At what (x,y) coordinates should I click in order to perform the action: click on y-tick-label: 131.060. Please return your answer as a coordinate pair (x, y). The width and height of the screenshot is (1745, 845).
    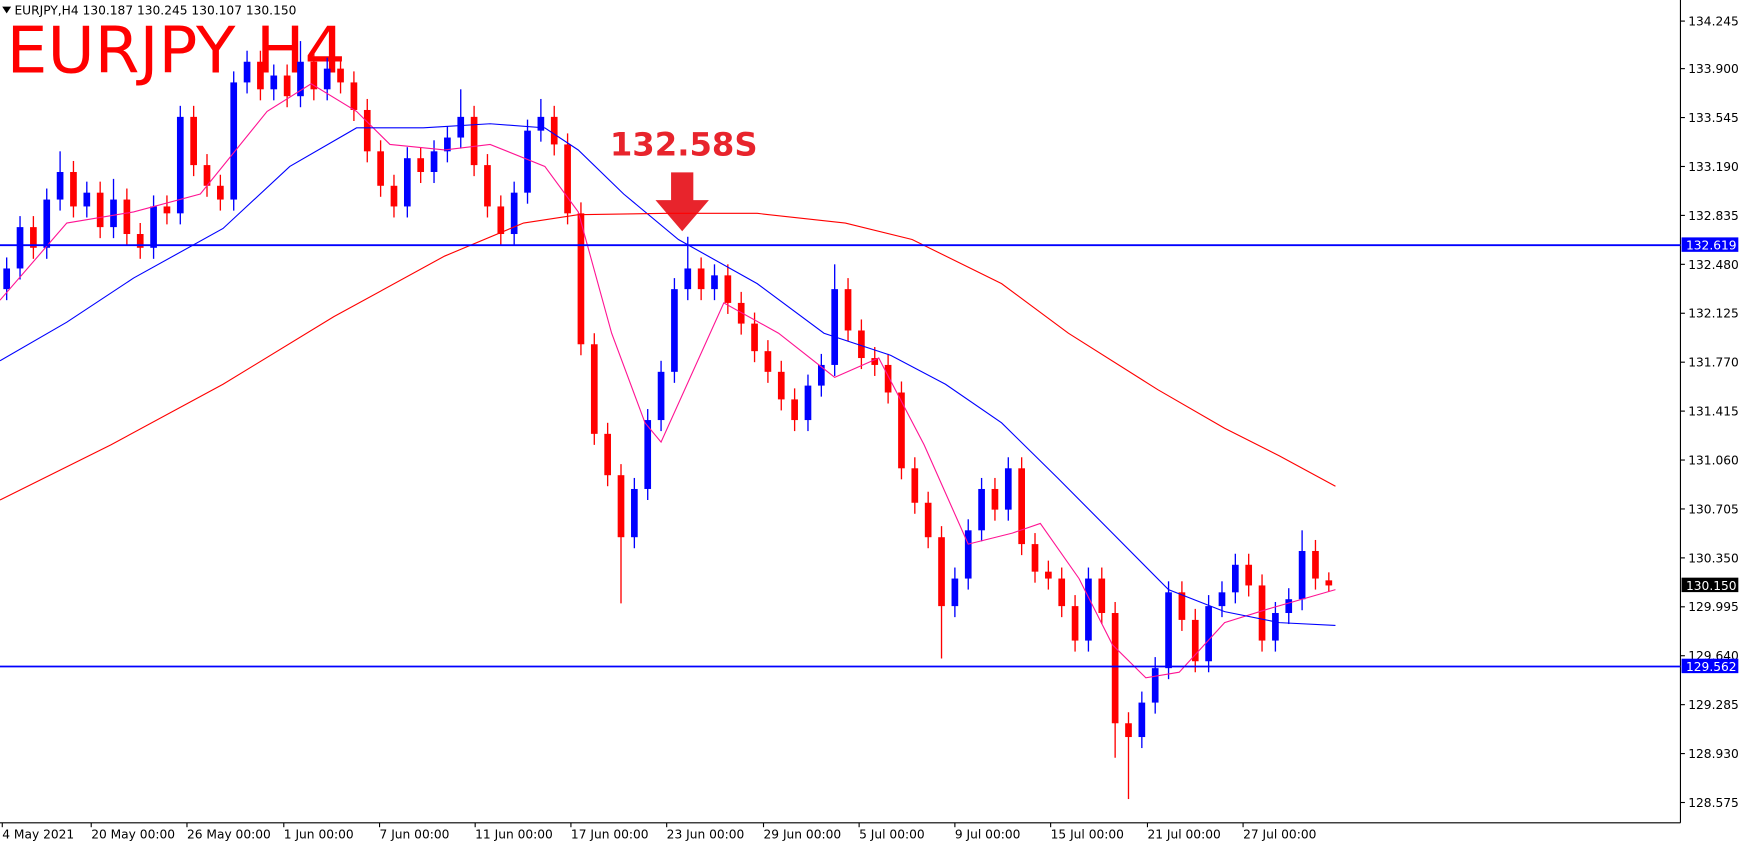
    Looking at the image, I should click on (1713, 460).